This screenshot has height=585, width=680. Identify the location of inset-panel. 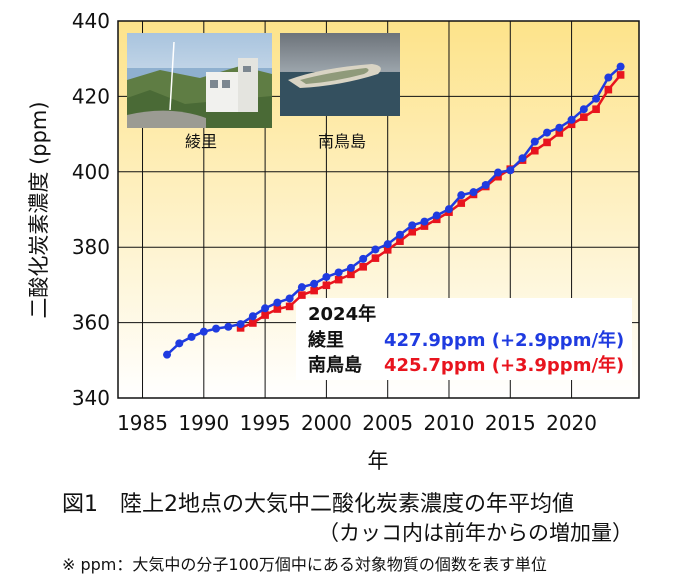
(464, 339).